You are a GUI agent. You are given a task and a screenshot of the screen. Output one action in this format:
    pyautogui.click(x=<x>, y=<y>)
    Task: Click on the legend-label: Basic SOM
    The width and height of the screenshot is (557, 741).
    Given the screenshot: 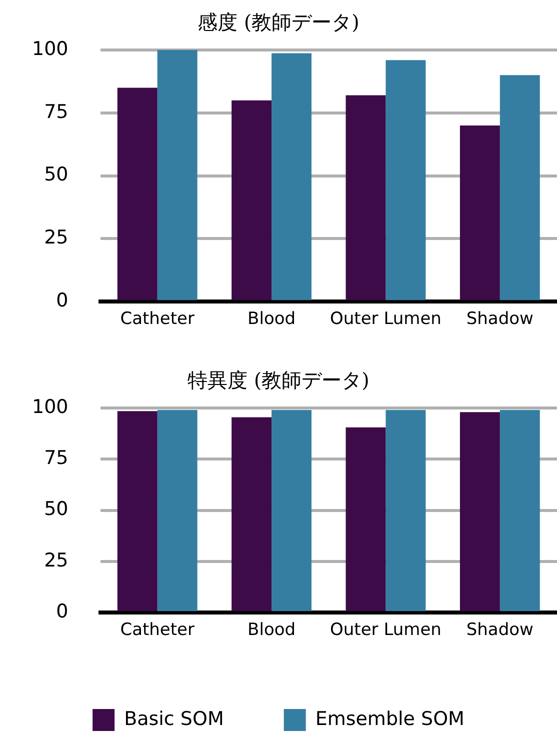 What is the action you would take?
    pyautogui.click(x=174, y=719)
    